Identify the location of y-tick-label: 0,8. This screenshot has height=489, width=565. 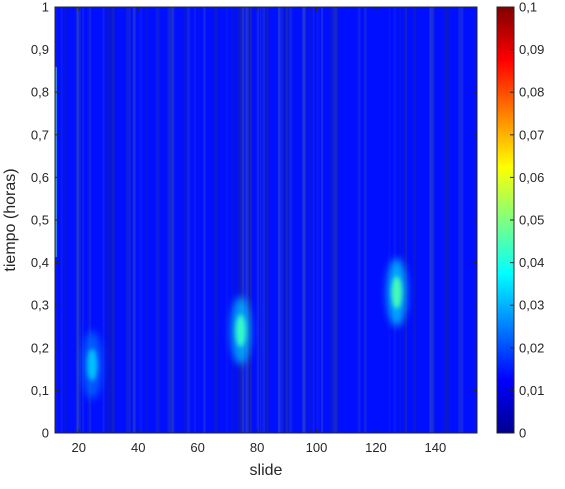
(40, 92).